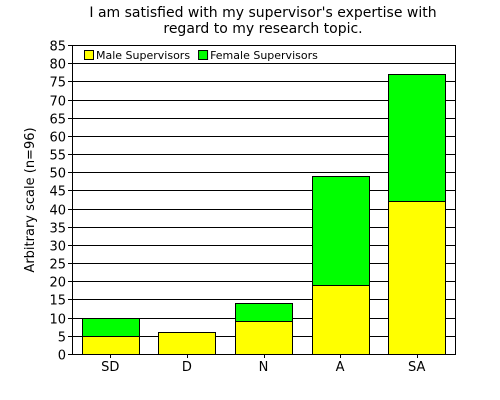 Image resolution: width=500 pixels, height=400 pixels. What do you see at coordinates (187, 367) in the screenshot?
I see `x-tick-label-d: D` at bounding box center [187, 367].